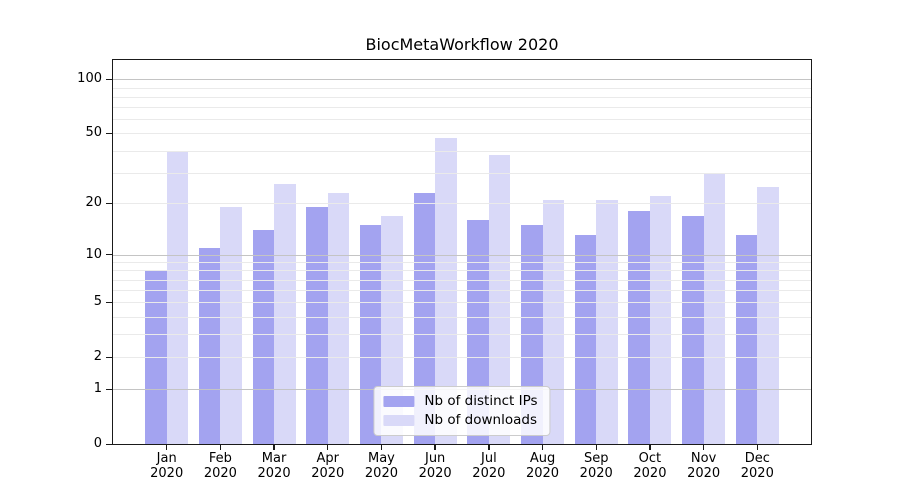 Image resolution: width=900 pixels, height=500 pixels. Describe the element at coordinates (435, 447) in the screenshot. I see `x-tick-jun` at that location.